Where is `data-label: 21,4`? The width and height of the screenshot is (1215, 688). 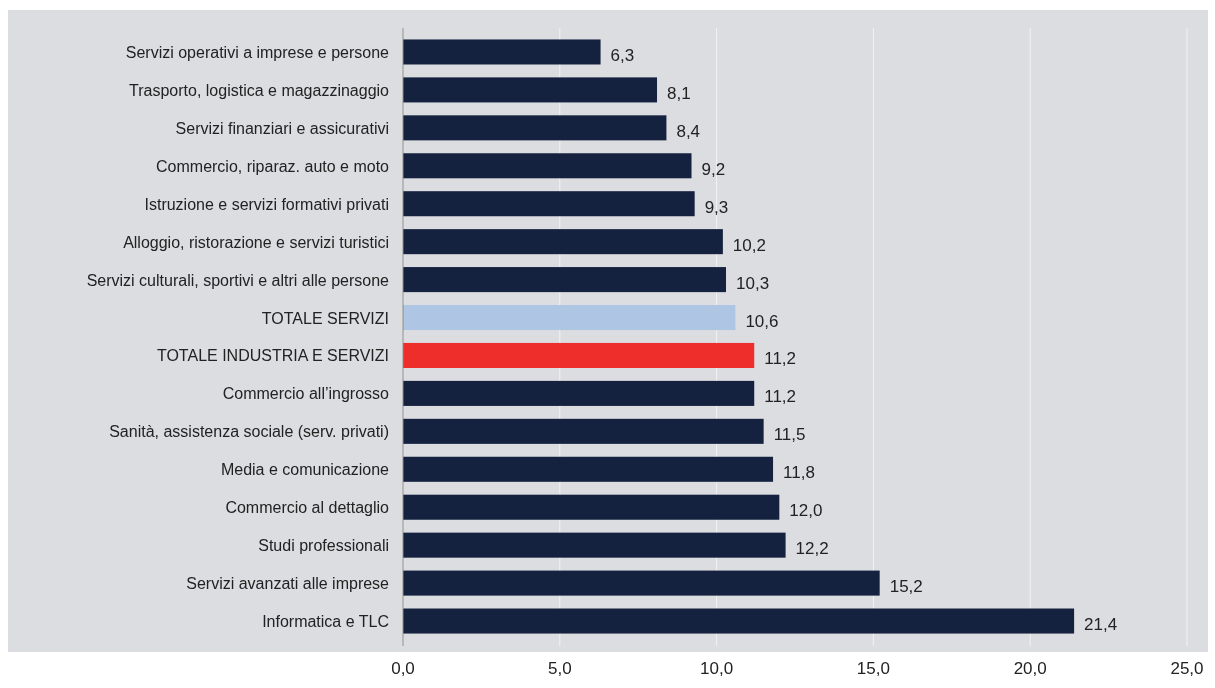 data-label: 21,4 is located at coordinates (1101, 625).